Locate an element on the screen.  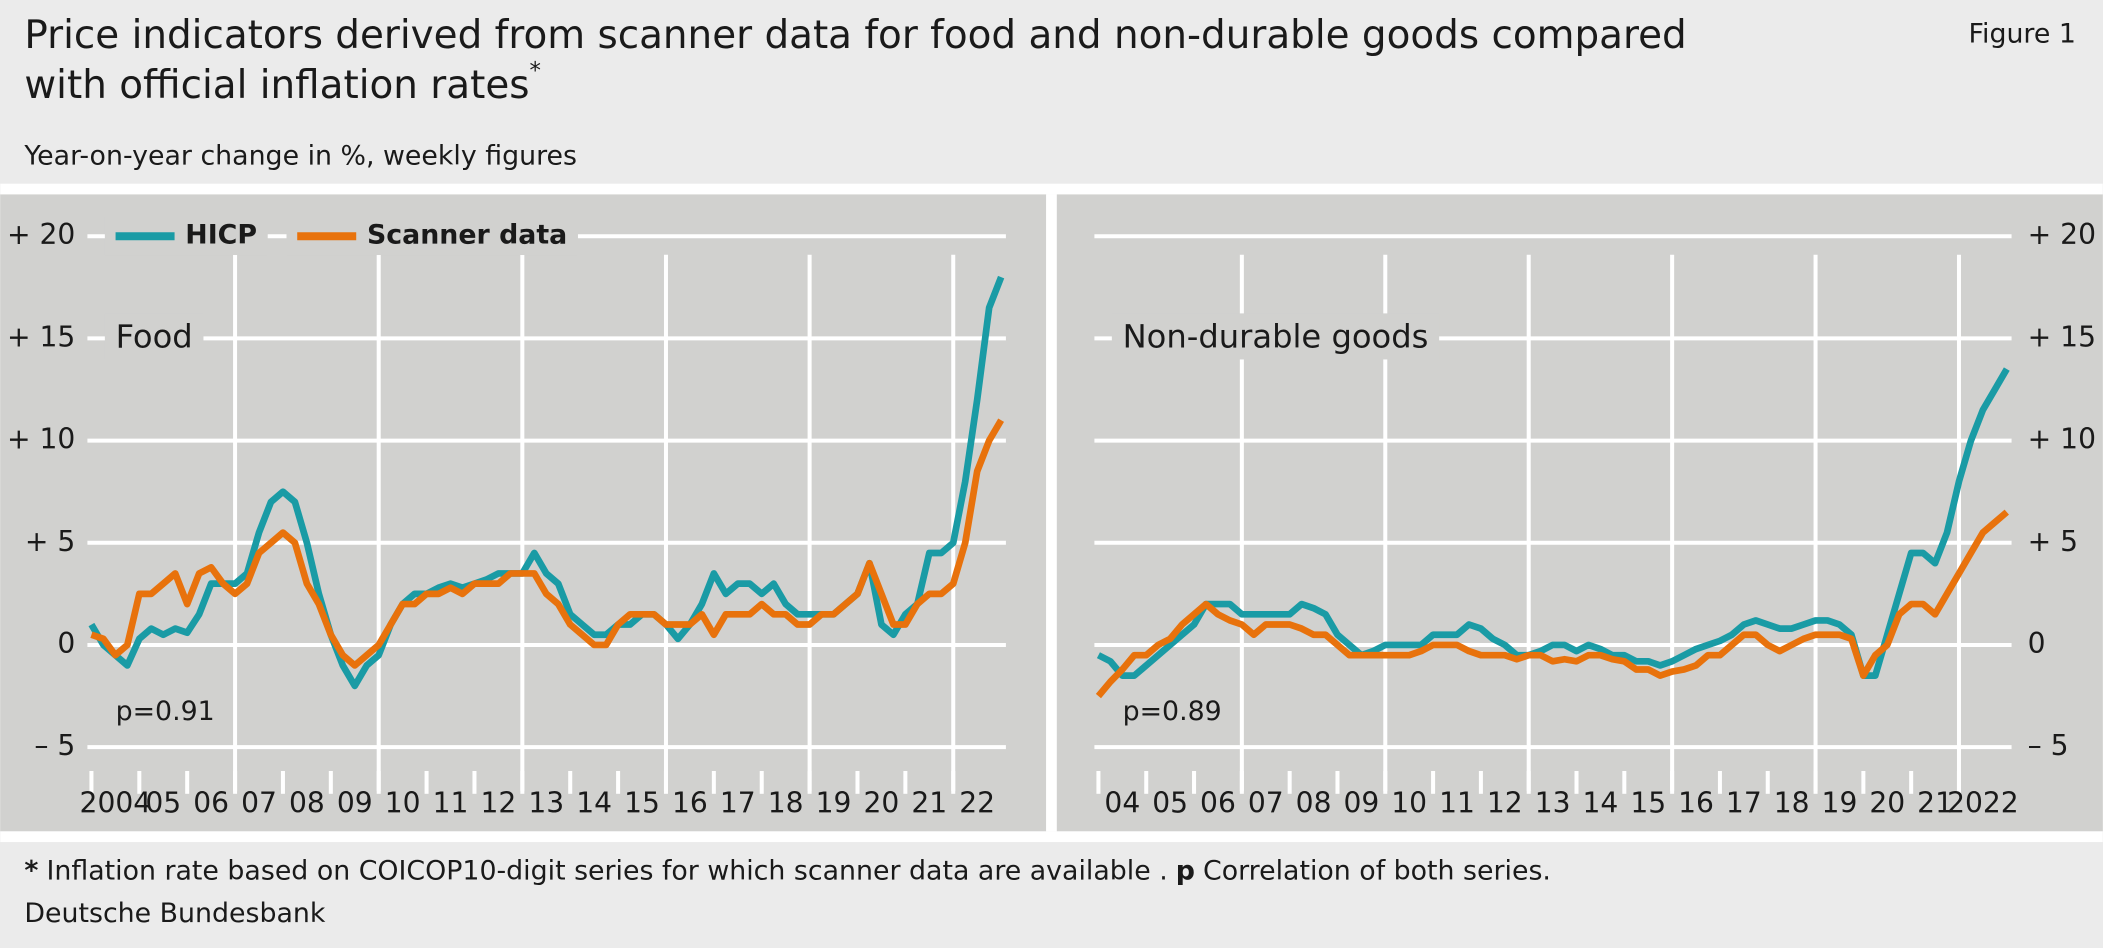
annotation: p=0.89 is located at coordinates (1172, 711).